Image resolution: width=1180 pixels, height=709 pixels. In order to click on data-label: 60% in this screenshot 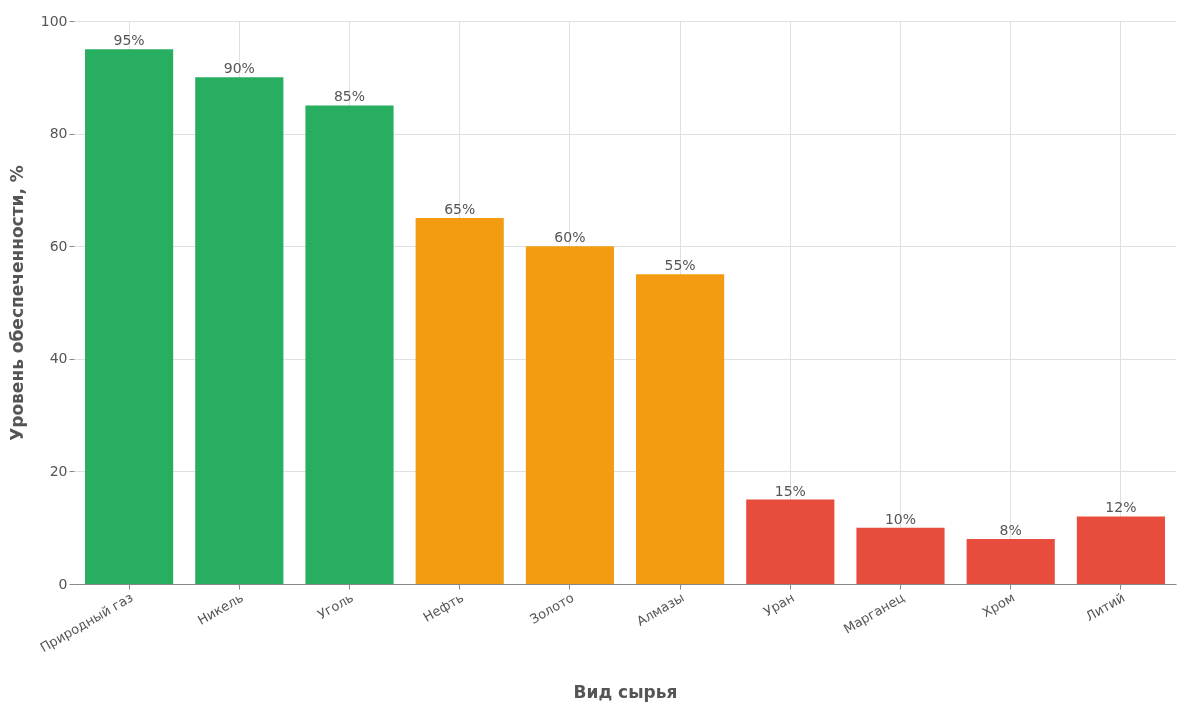, I will do `click(570, 237)`.